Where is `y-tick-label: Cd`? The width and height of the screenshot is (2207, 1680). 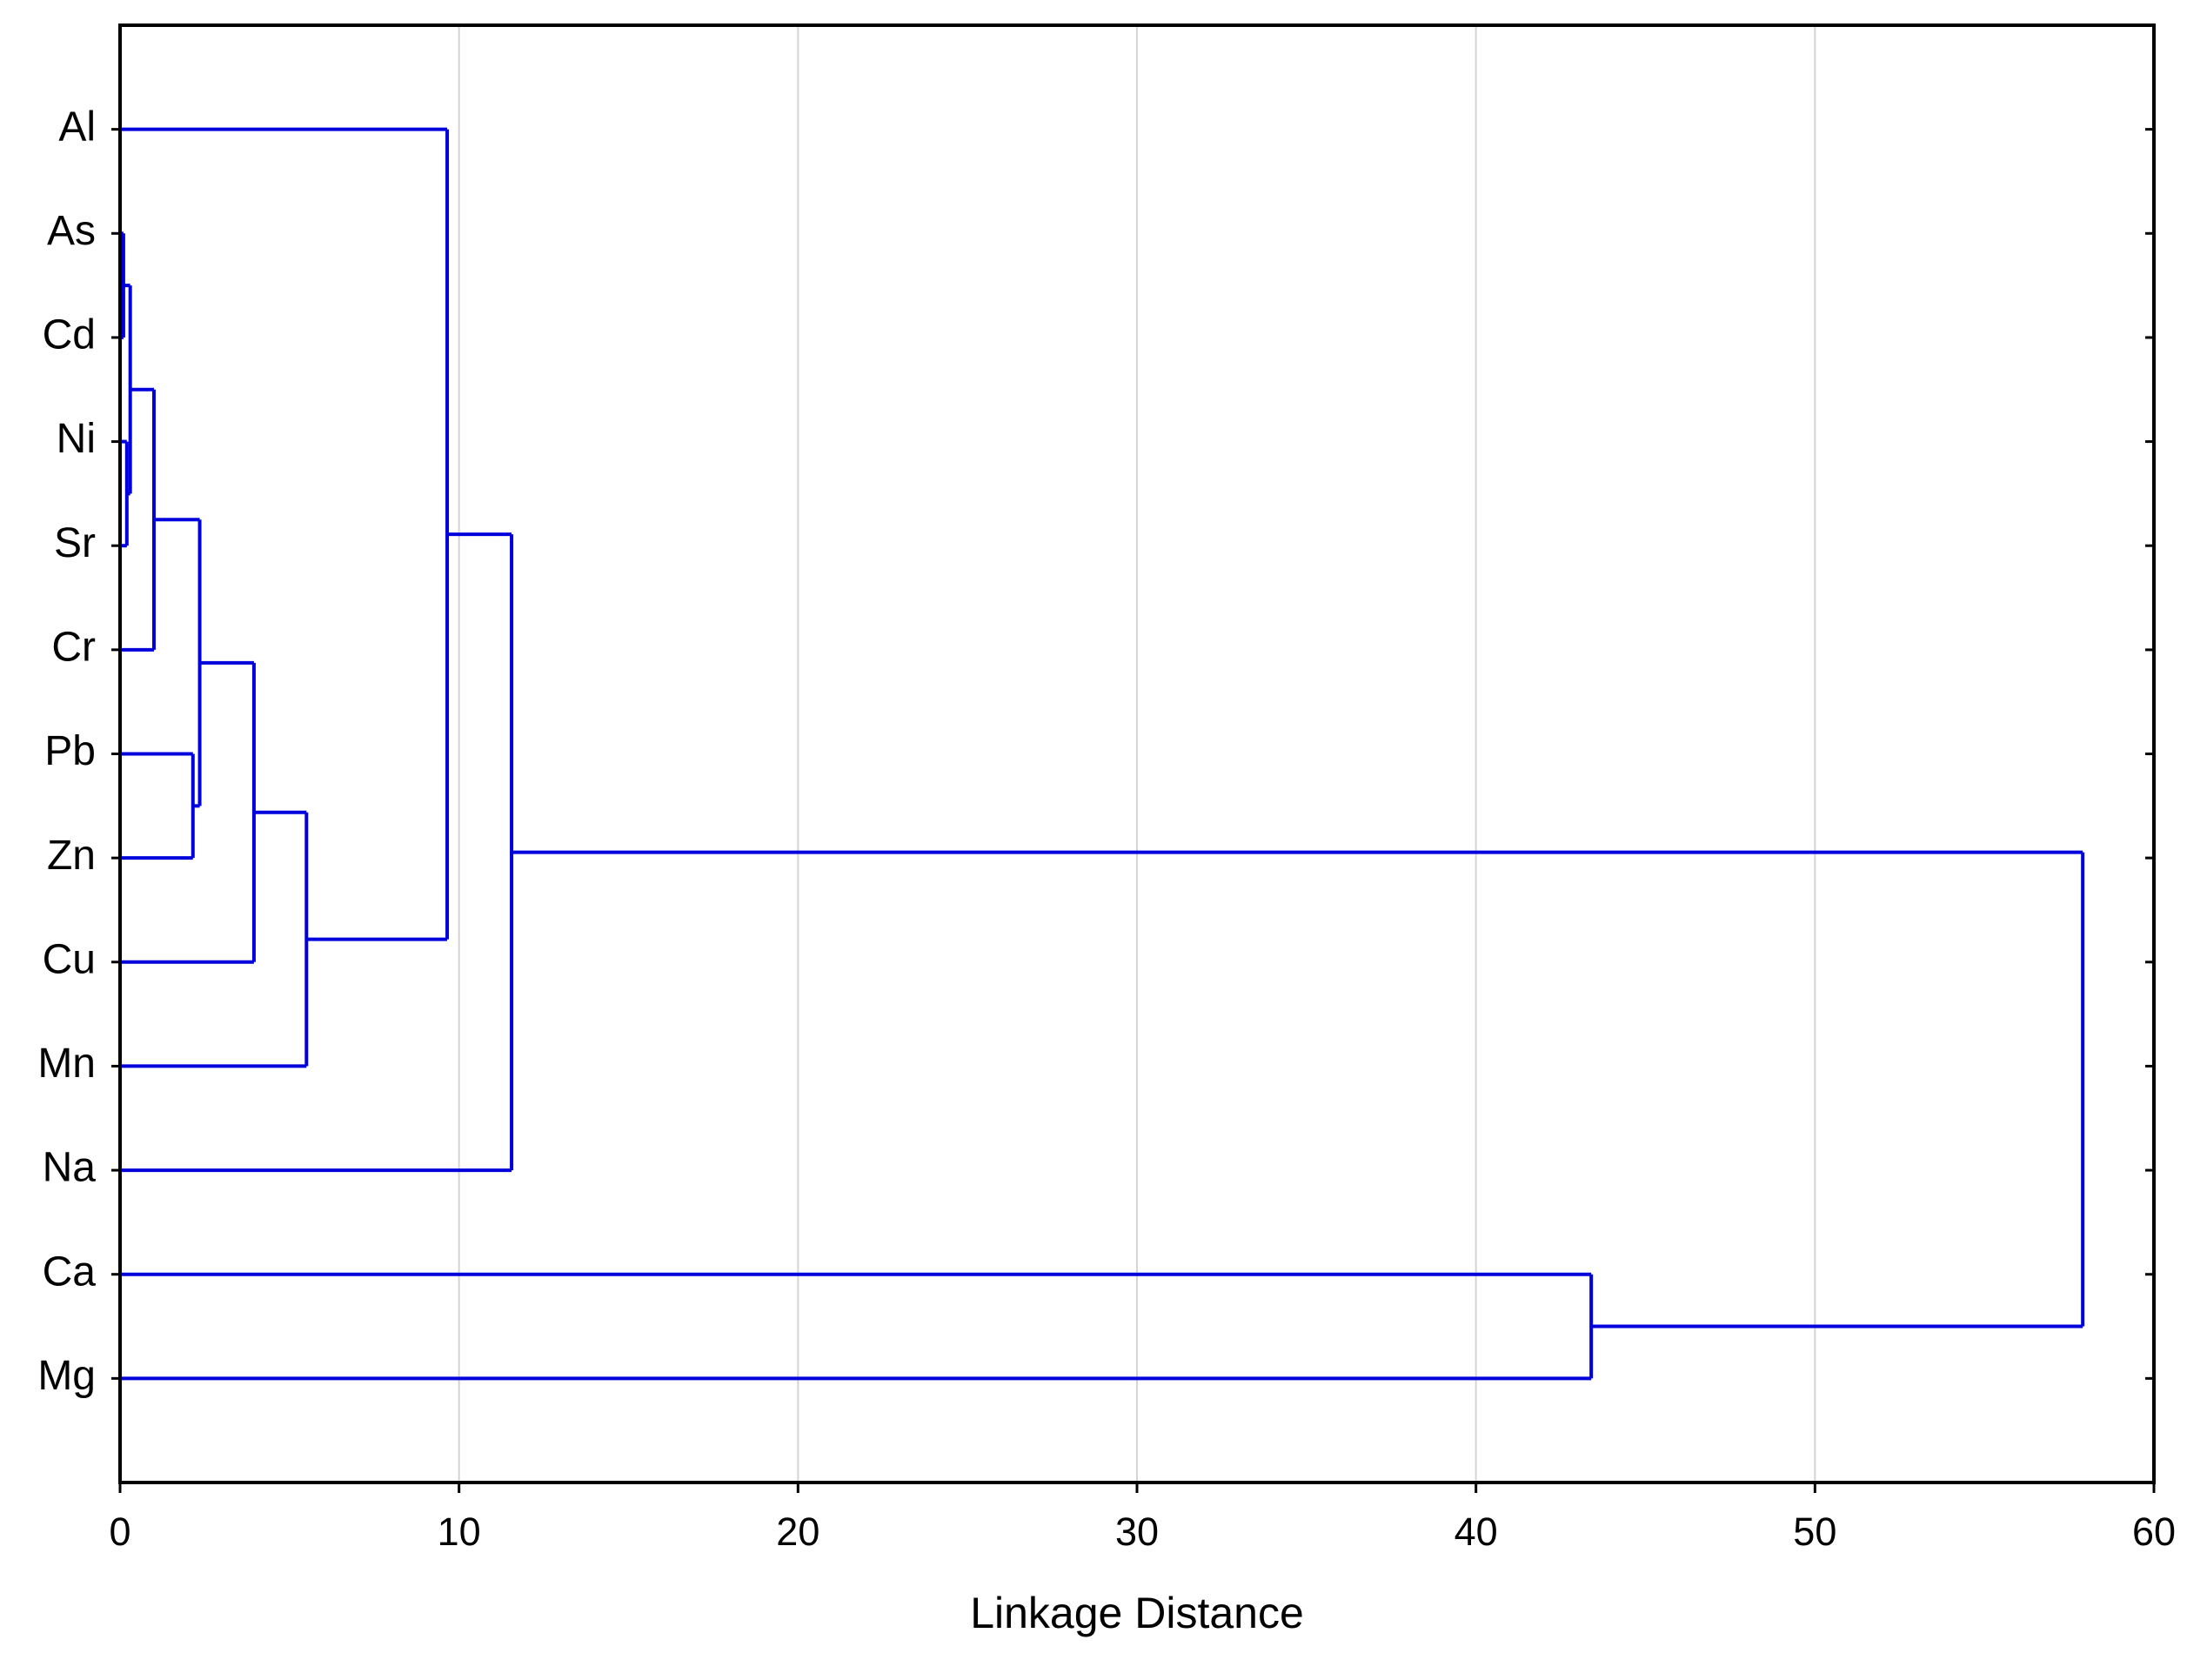 y-tick-label: Cd is located at coordinates (69, 335).